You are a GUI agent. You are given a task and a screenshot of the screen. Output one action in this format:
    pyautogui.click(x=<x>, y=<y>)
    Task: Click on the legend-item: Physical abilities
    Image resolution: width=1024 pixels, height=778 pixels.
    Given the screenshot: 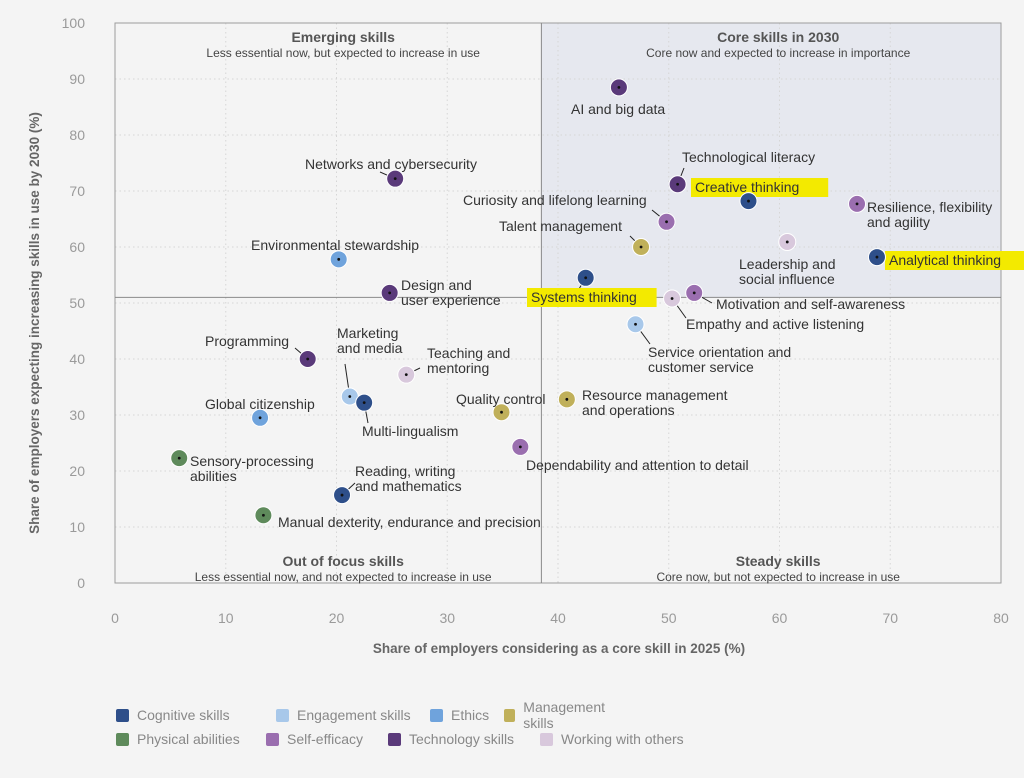 What is the action you would take?
    pyautogui.click(x=191, y=739)
    